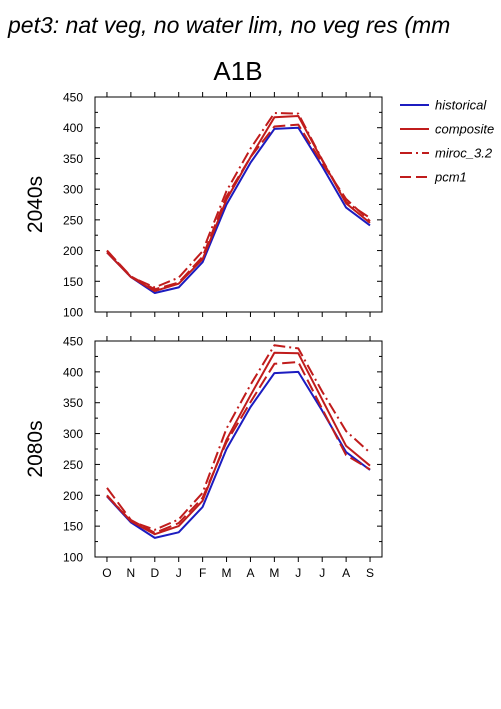 The image size is (501, 709). Describe the element at coordinates (450, 177) in the screenshot. I see `legend-label: pcm1` at that location.